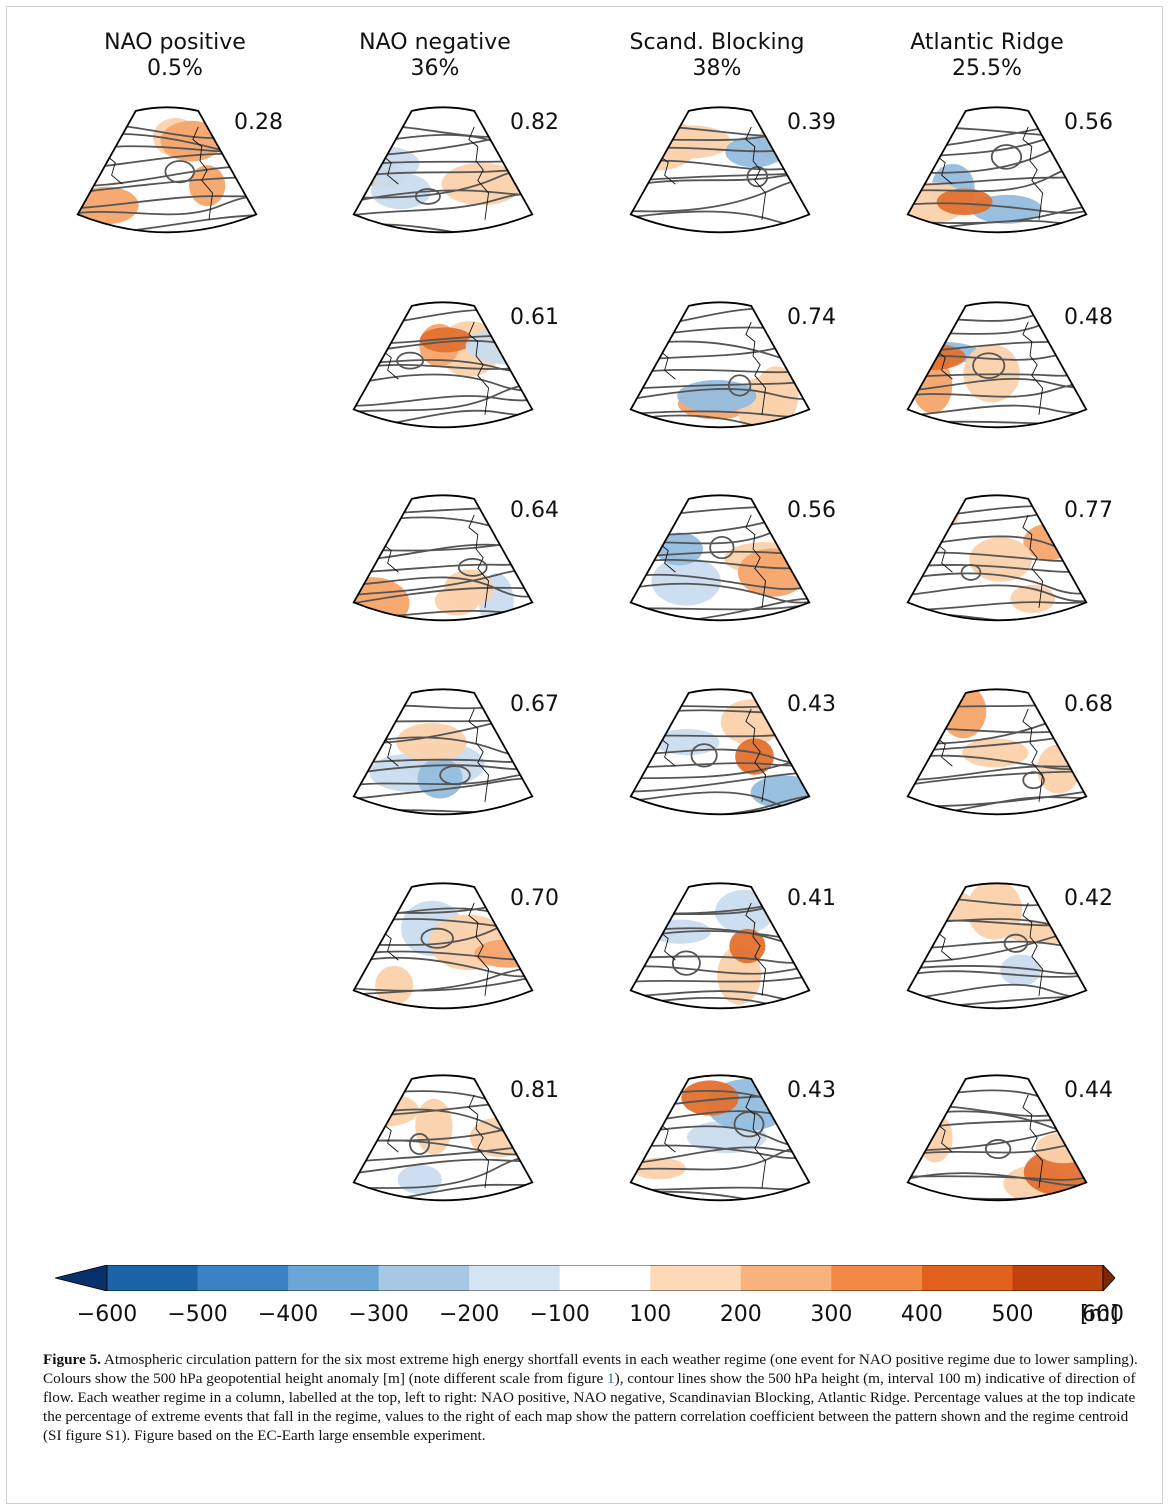 The width and height of the screenshot is (1171, 1512). What do you see at coordinates (987, 68) in the screenshot?
I see `regime-percentage: 25.5%` at bounding box center [987, 68].